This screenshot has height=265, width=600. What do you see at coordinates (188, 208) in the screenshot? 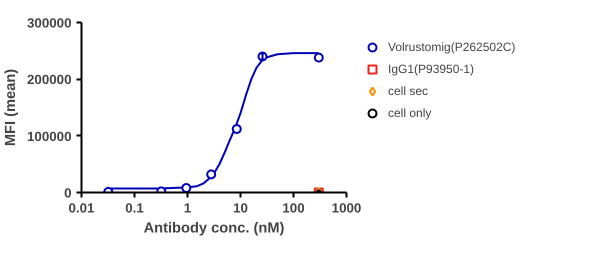
I see `x-tick-label: 1` at bounding box center [188, 208].